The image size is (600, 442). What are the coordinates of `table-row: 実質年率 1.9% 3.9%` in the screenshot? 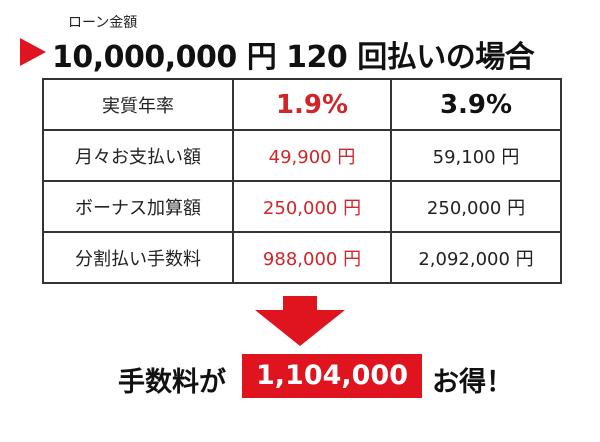 It's located at (302, 104).